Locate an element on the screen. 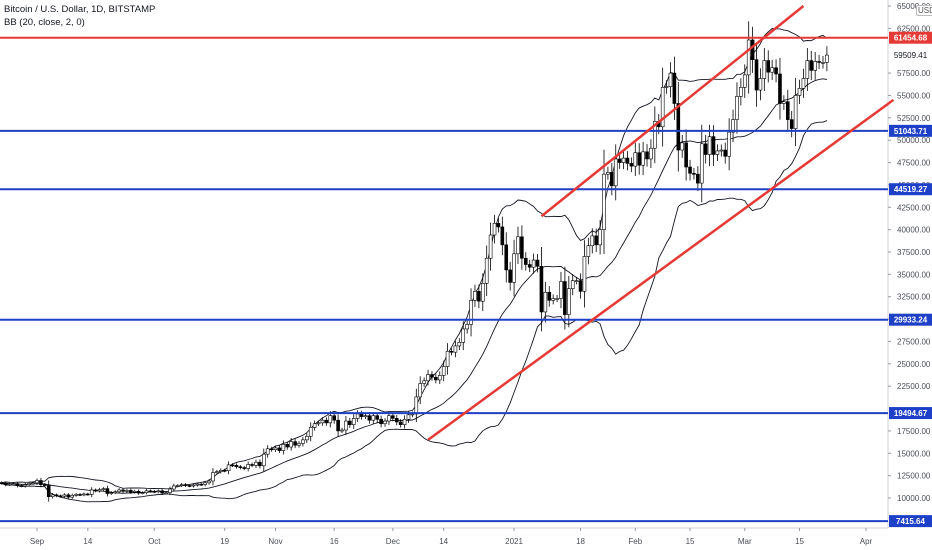  x-tick-label: 16 is located at coordinates (334, 541).